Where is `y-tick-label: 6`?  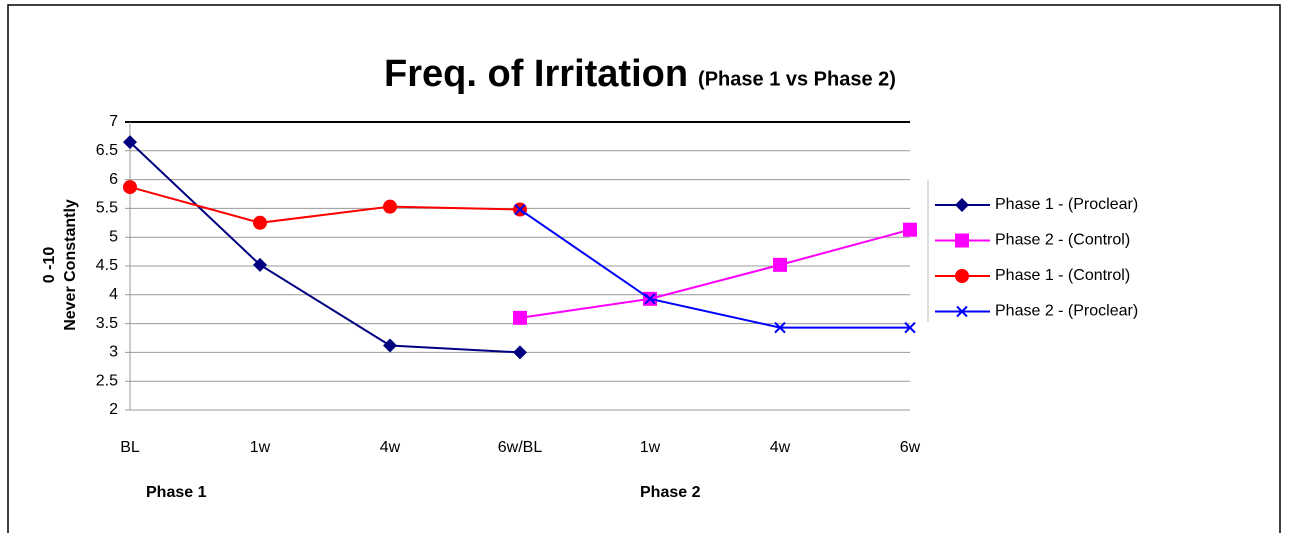 y-tick-label: 6 is located at coordinates (113, 179).